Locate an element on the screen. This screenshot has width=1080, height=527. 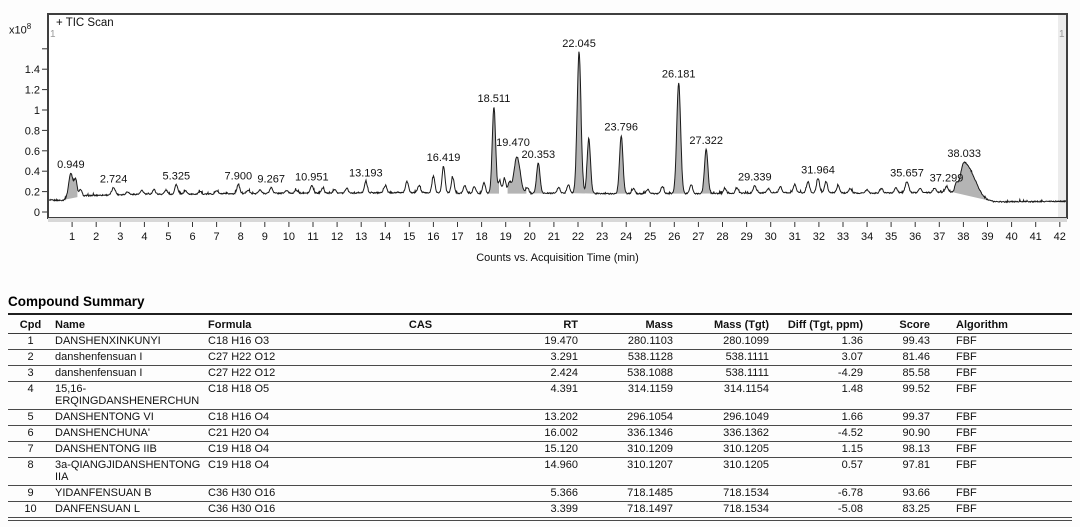
column-header-diff: Diff (Tgt, ppm) is located at coordinates (818, 325).